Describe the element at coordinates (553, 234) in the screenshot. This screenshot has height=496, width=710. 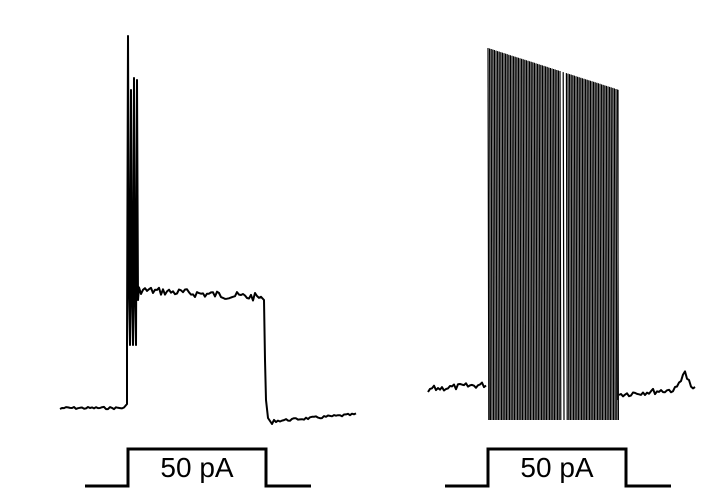
I see `right-spike-train` at that location.